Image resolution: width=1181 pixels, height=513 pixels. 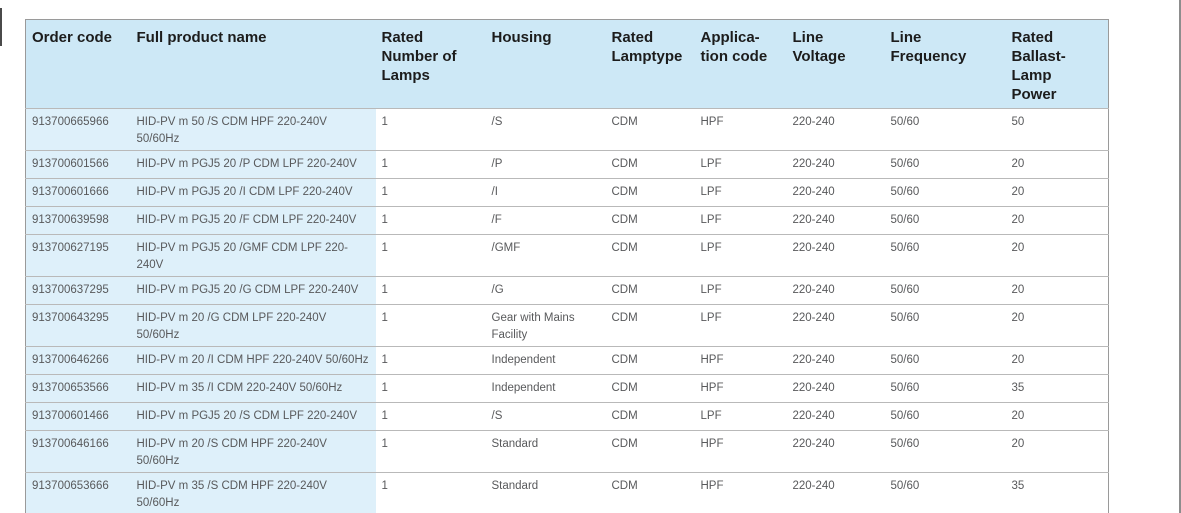 What do you see at coordinates (253, 64) in the screenshot?
I see `column-header-full-product-name: Full product name` at bounding box center [253, 64].